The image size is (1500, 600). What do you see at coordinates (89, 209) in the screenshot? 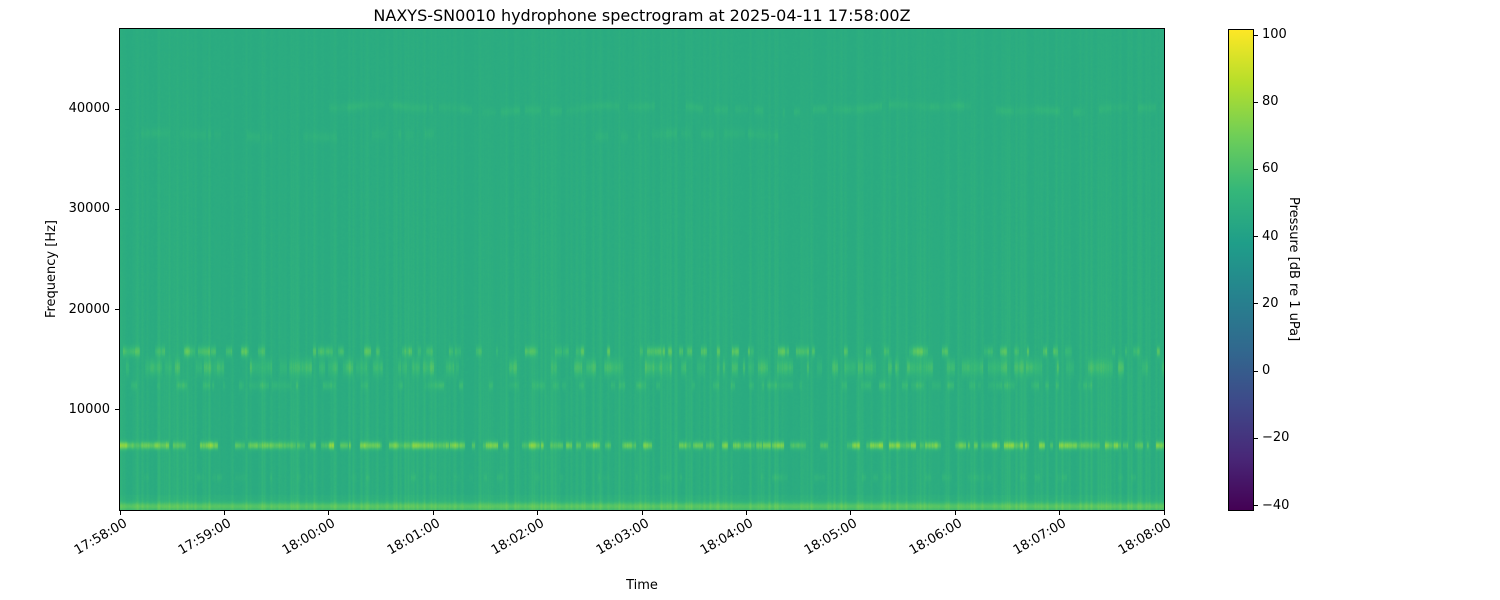
I see `y-tick-label: 30000` at bounding box center [89, 209].